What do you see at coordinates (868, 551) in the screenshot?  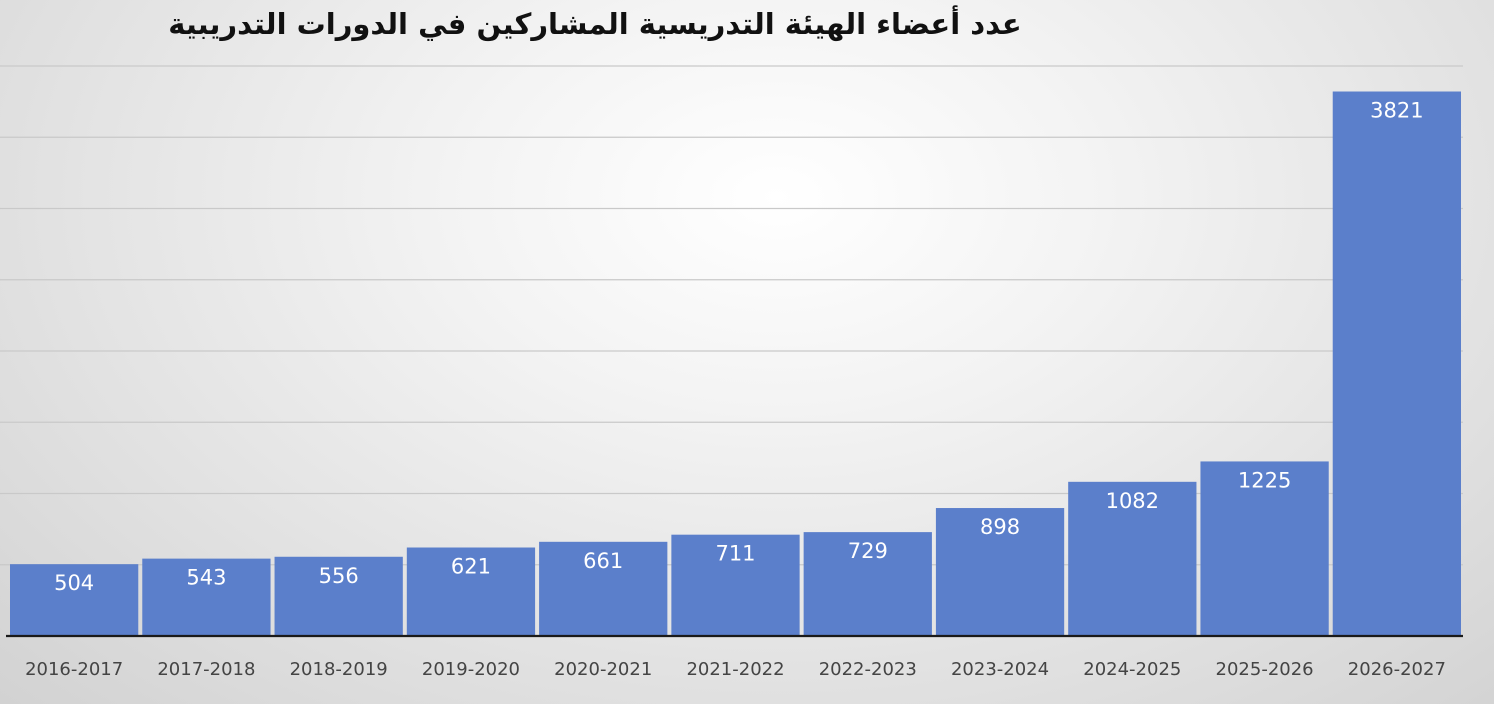 I see `data-label: 729` at bounding box center [868, 551].